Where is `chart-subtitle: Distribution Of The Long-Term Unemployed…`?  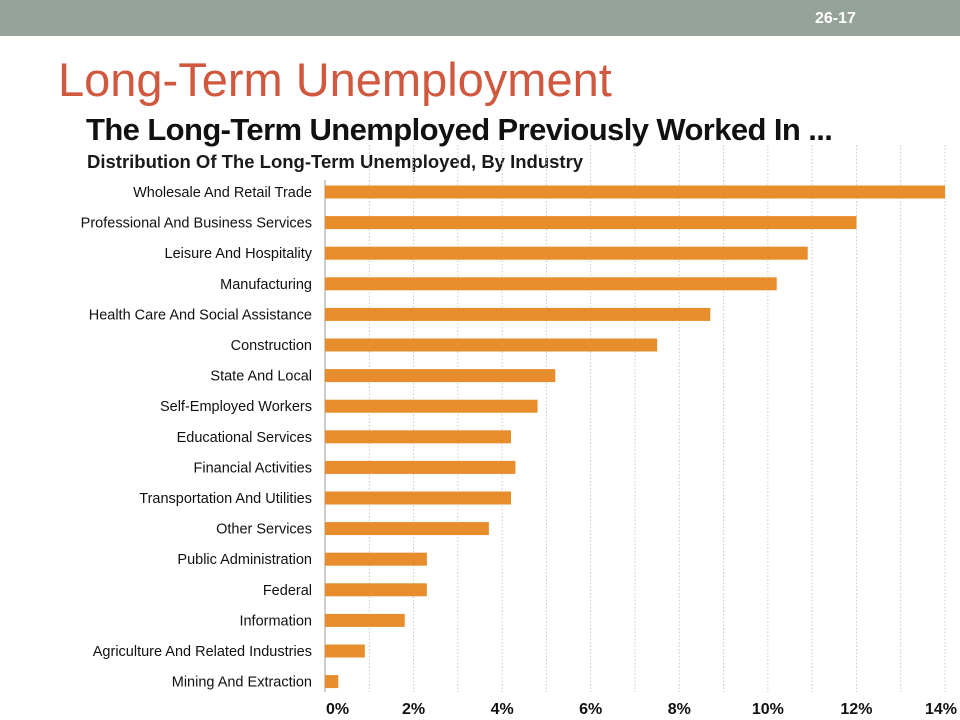
chart-subtitle: Distribution Of The Long-Term Unemployed… is located at coordinates (335, 161).